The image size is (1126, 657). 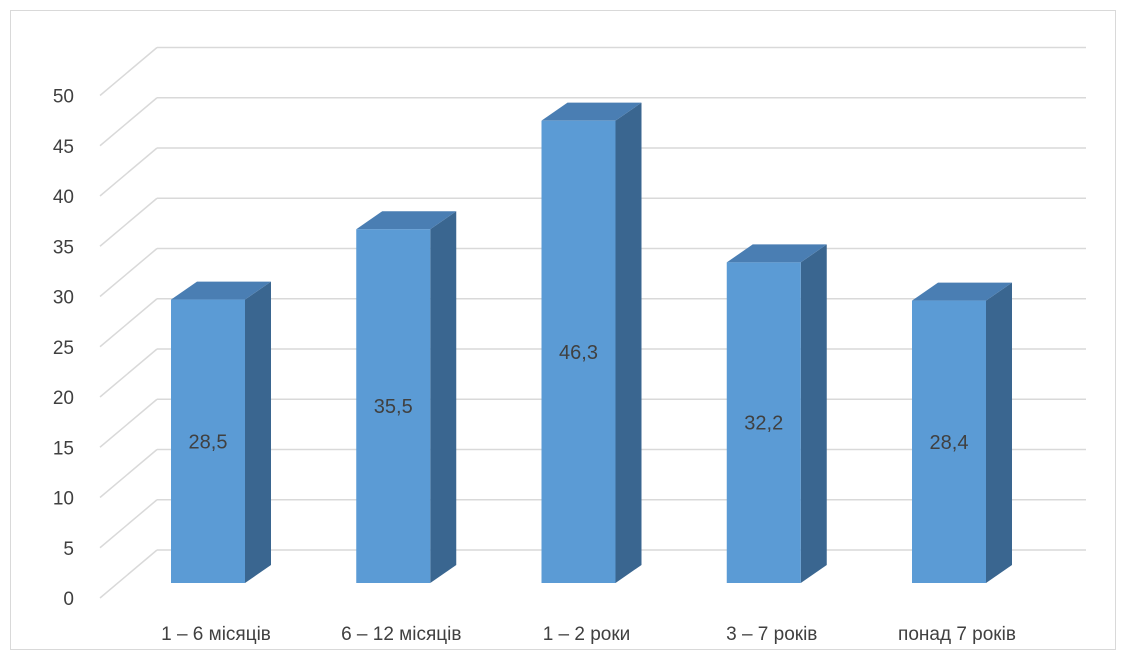 What do you see at coordinates (587, 634) in the screenshot?
I see `x-tick-label: 1 – 2 роки` at bounding box center [587, 634].